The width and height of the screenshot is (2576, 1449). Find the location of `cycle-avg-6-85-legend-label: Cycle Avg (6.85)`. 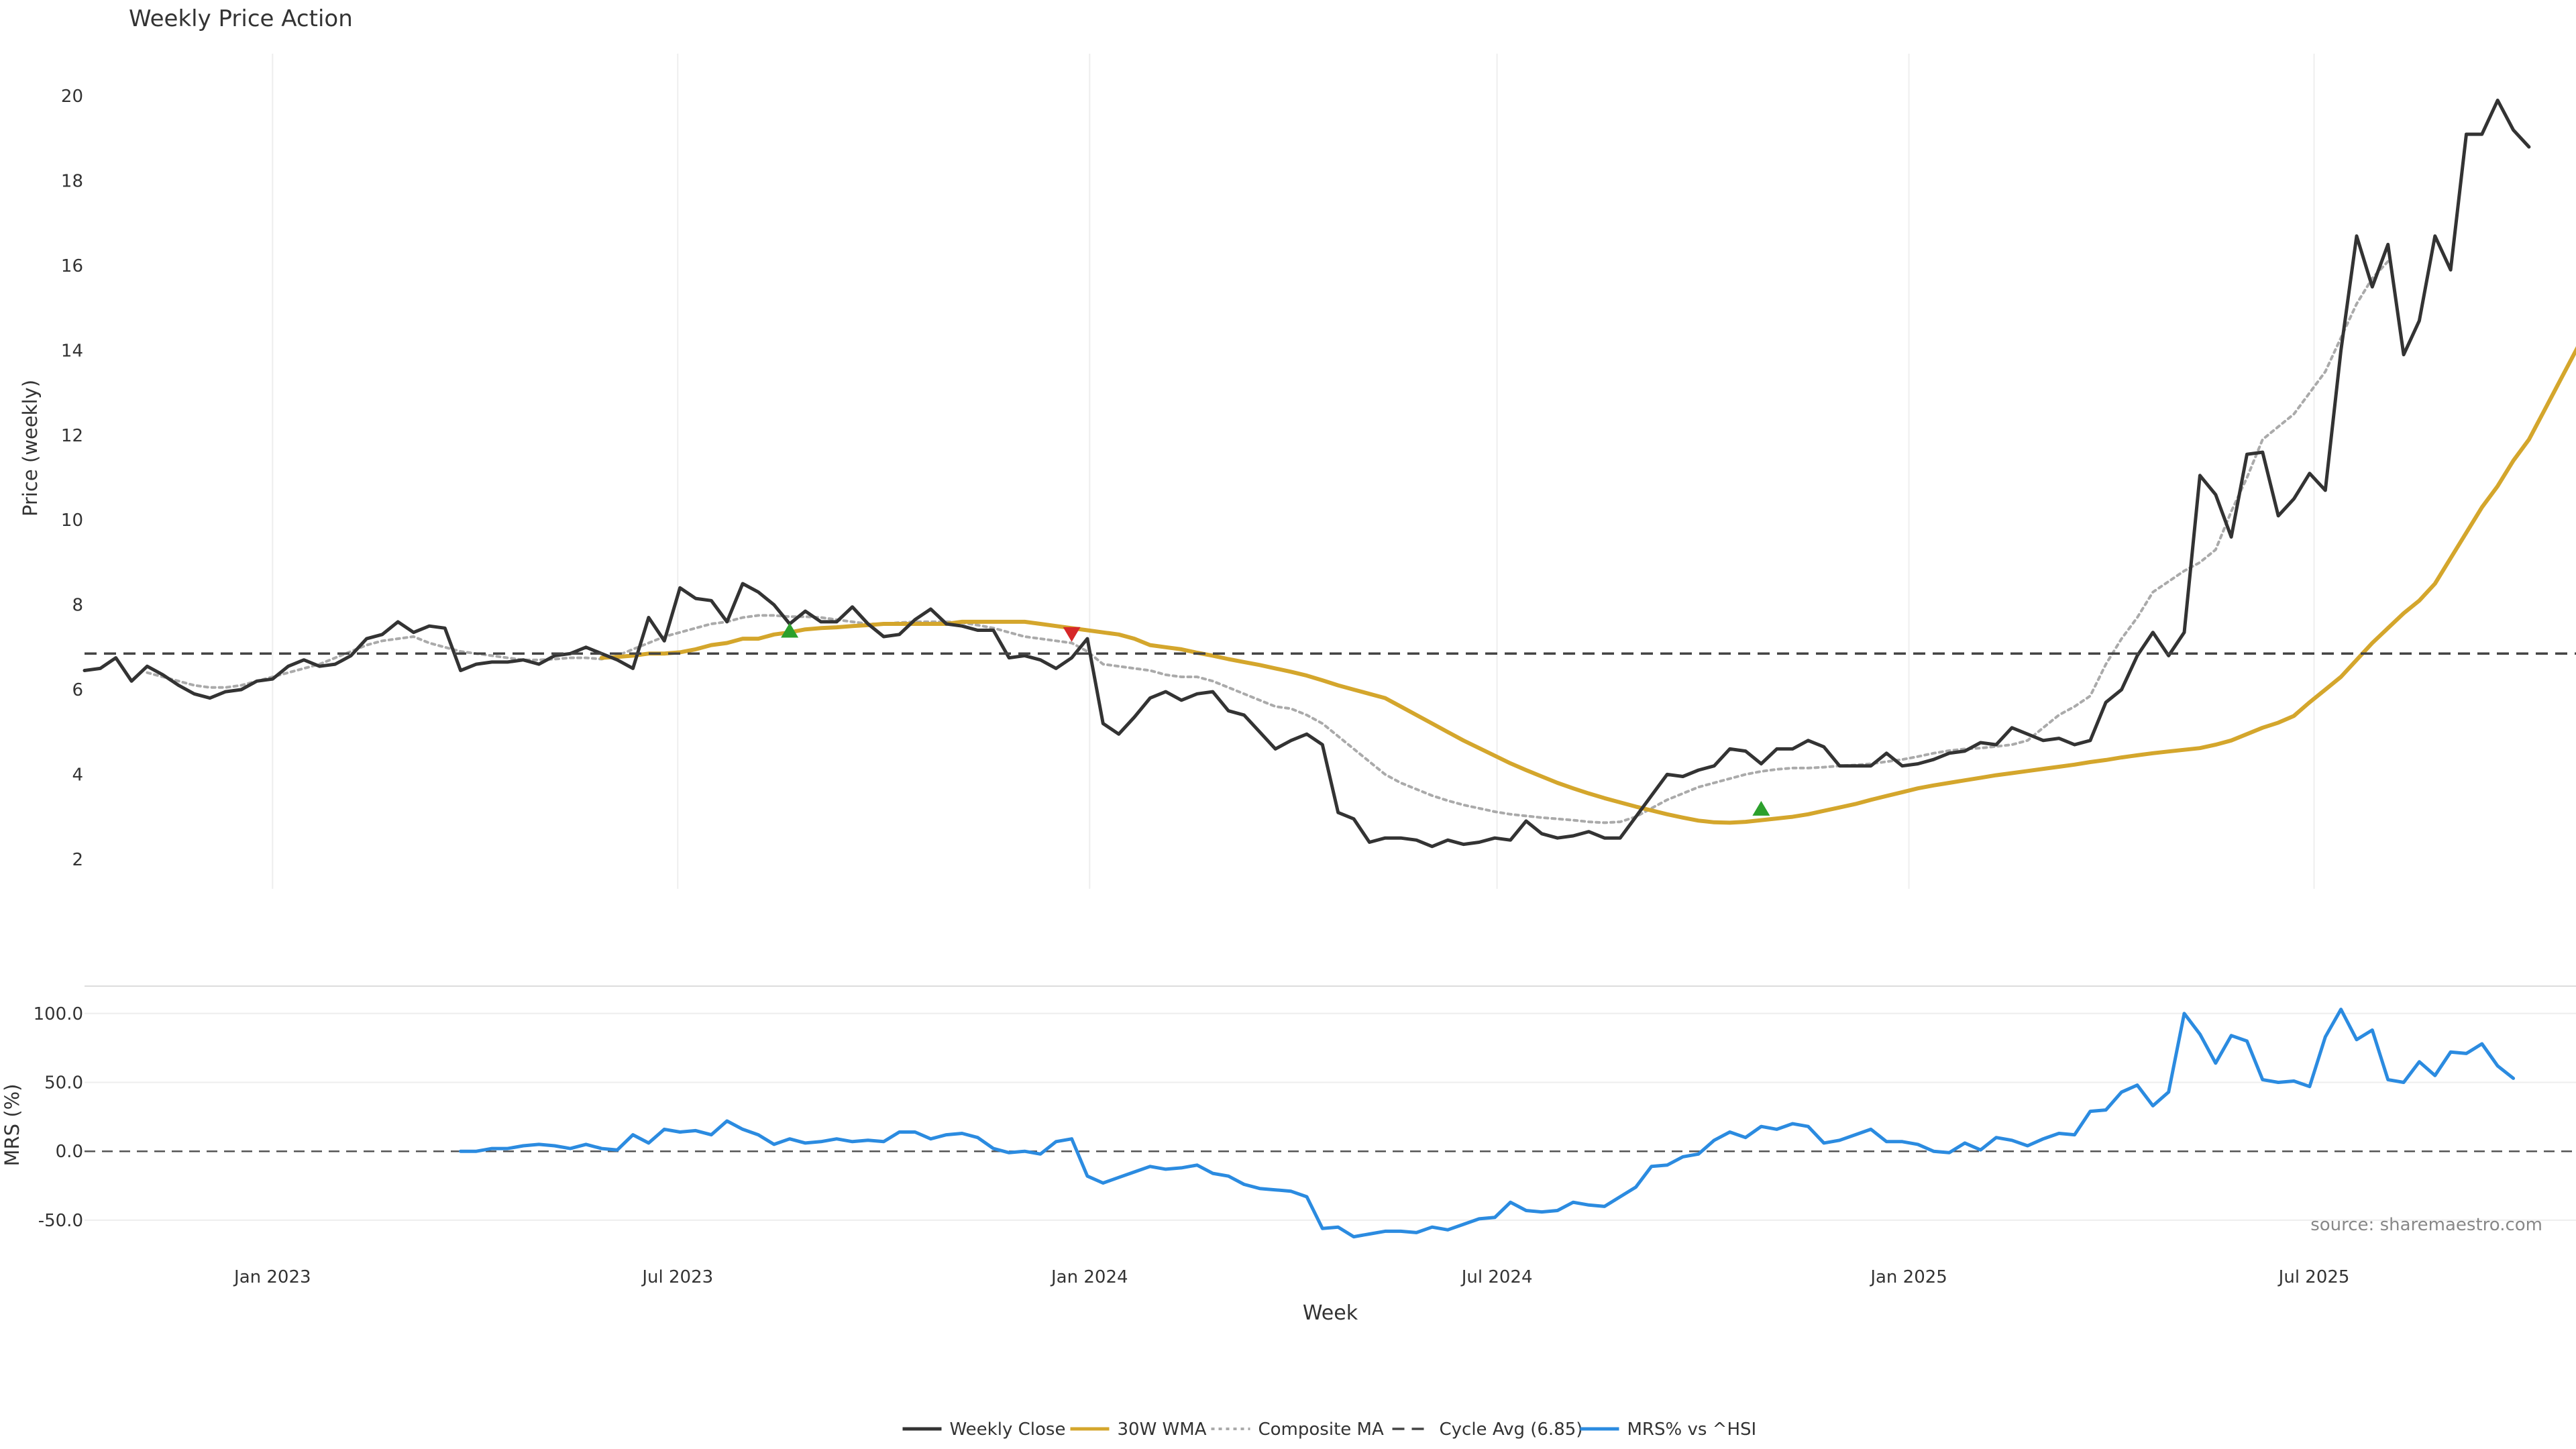

cycle-avg-6-85-legend-label: Cycle Avg (6.85) is located at coordinates (1511, 1429).